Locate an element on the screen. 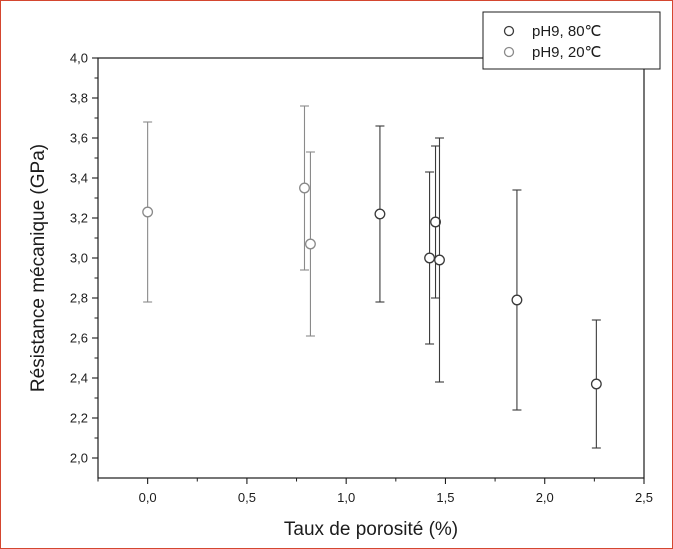 Image resolution: width=673 pixels, height=549 pixels. x-tick-label: 2,5 is located at coordinates (644, 497).